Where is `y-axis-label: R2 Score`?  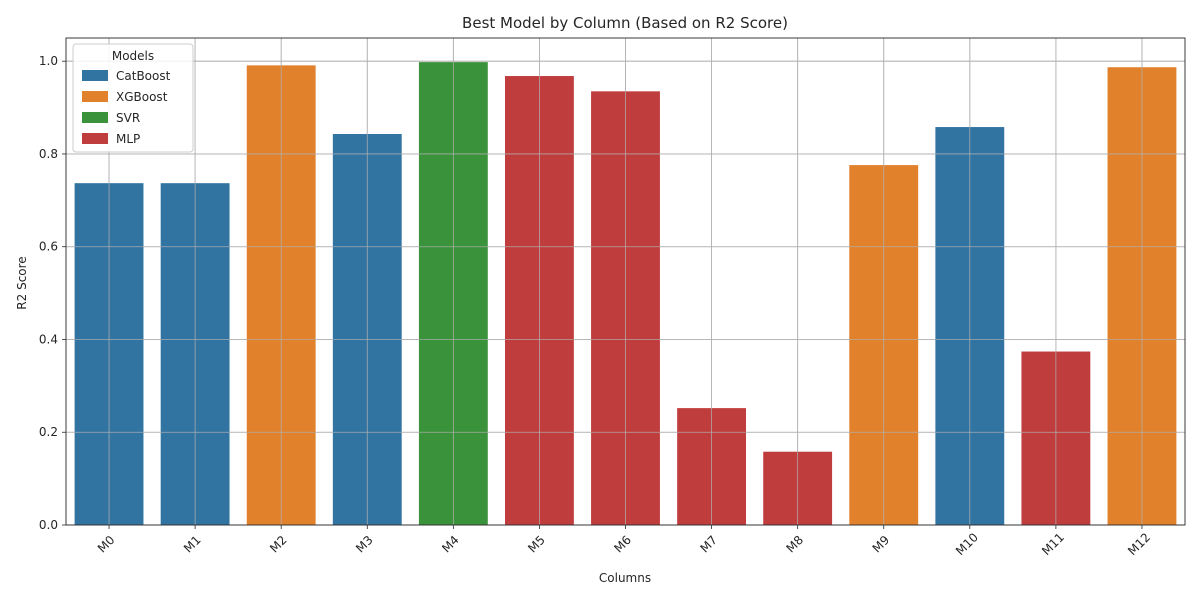
y-axis-label: R2 Score is located at coordinates (22, 282).